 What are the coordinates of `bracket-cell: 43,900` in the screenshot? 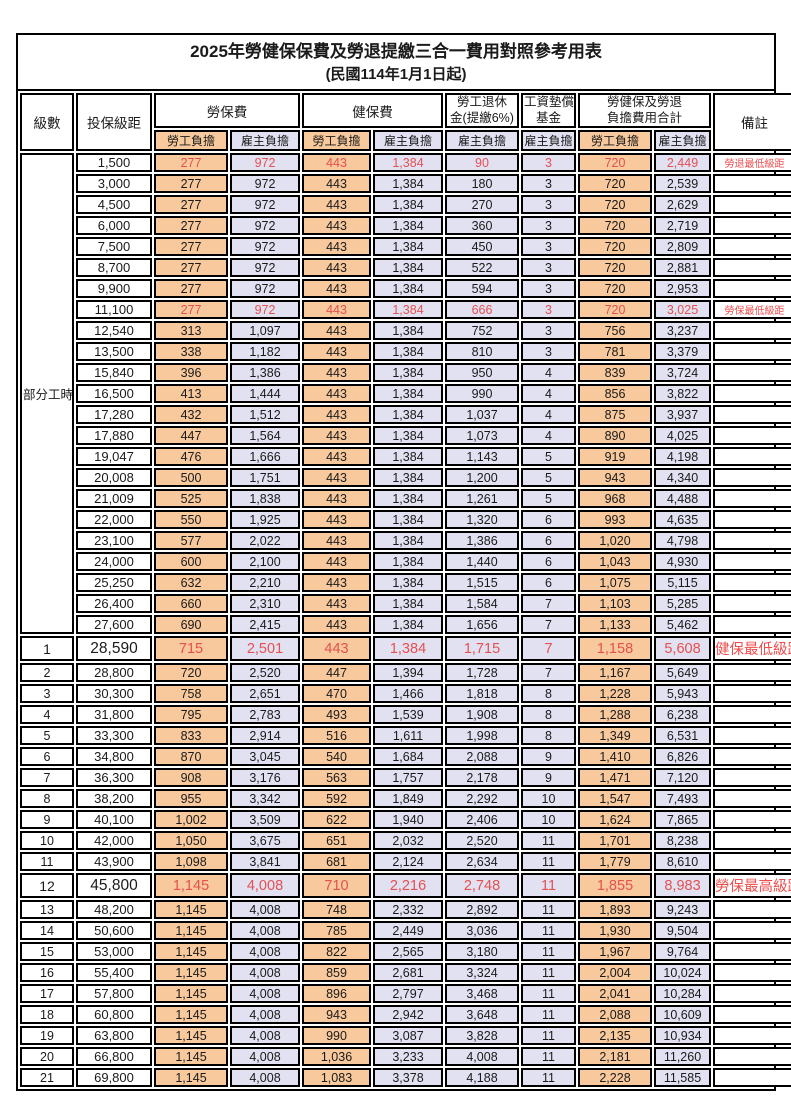 It's located at (114, 862).